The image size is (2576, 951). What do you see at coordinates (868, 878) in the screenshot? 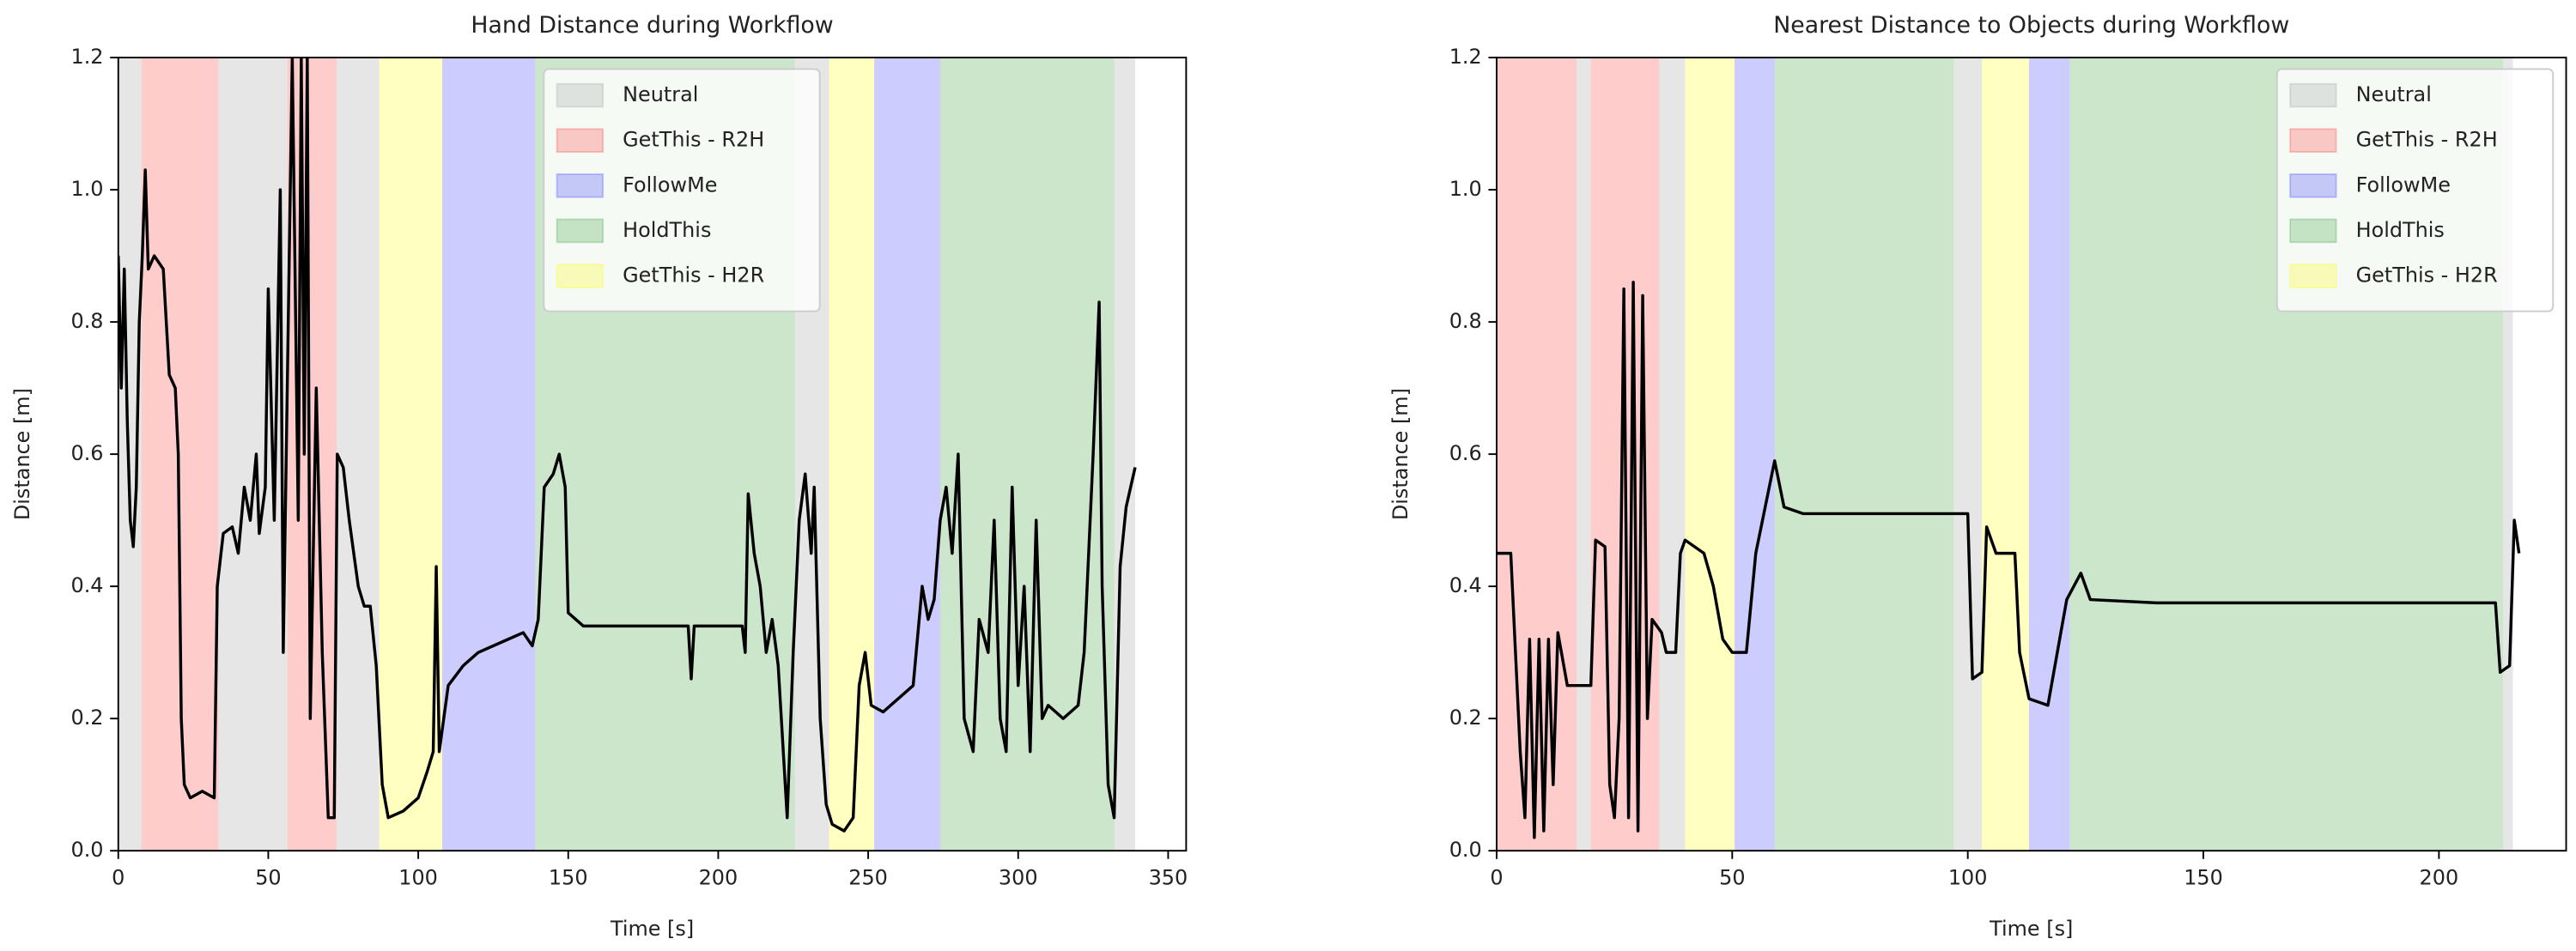
I see `x-tick-label: 250` at bounding box center [868, 878].